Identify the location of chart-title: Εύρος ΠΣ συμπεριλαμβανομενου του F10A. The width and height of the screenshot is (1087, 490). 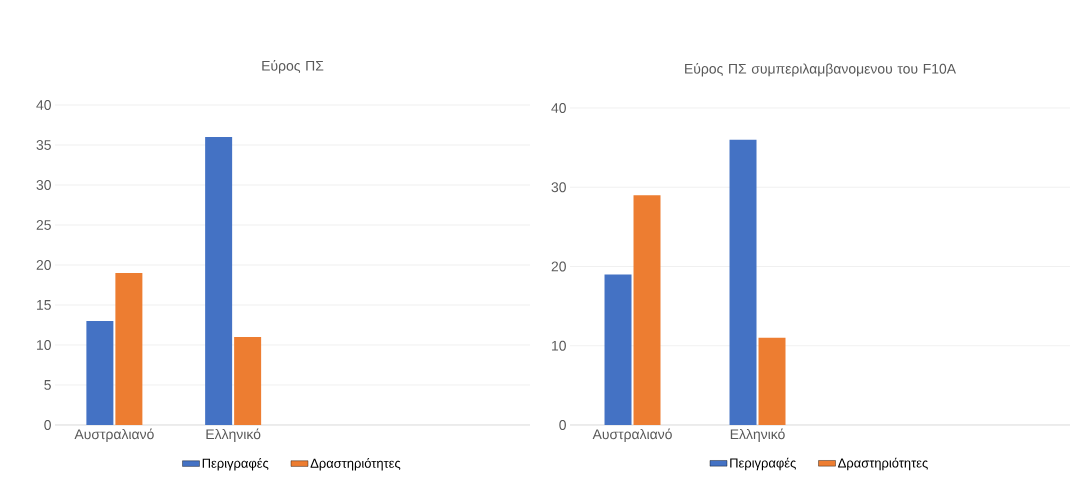
(821, 70).